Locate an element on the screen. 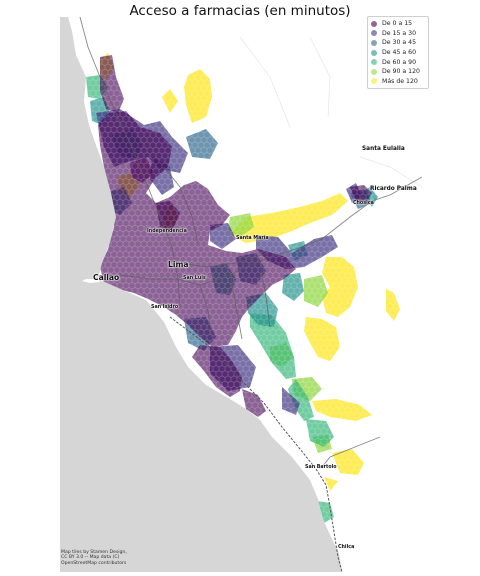 The image size is (480, 576). legend-label: De 90 a 120 is located at coordinates (401, 72).